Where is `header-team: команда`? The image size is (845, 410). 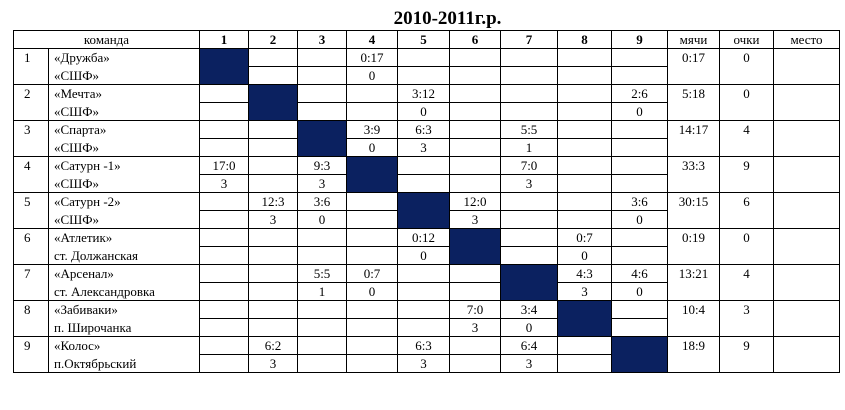
header-team: команда is located at coordinates (106, 39).